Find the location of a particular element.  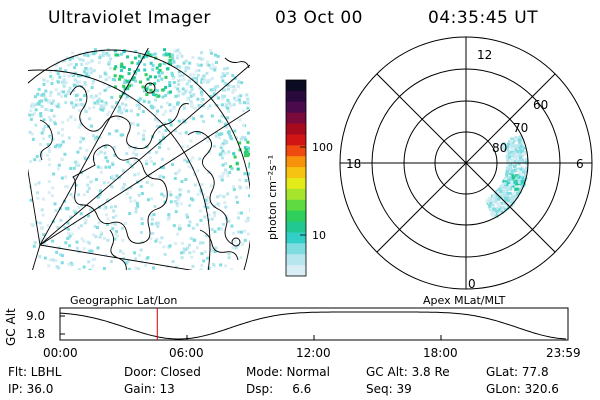

coastline is located at coordinates (237, 63).